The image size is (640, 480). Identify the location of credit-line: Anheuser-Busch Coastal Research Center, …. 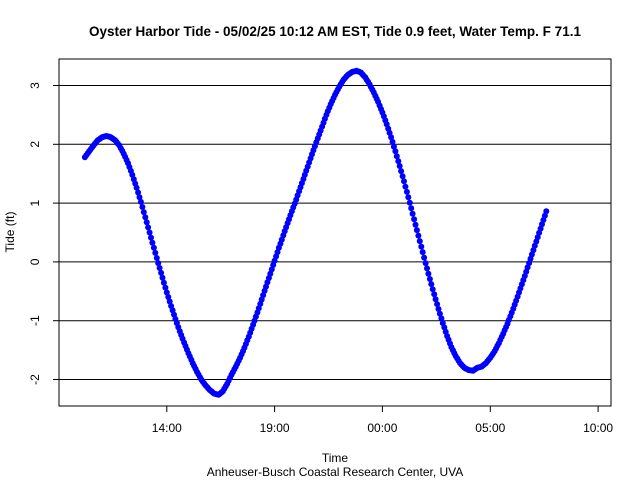
(335, 472).